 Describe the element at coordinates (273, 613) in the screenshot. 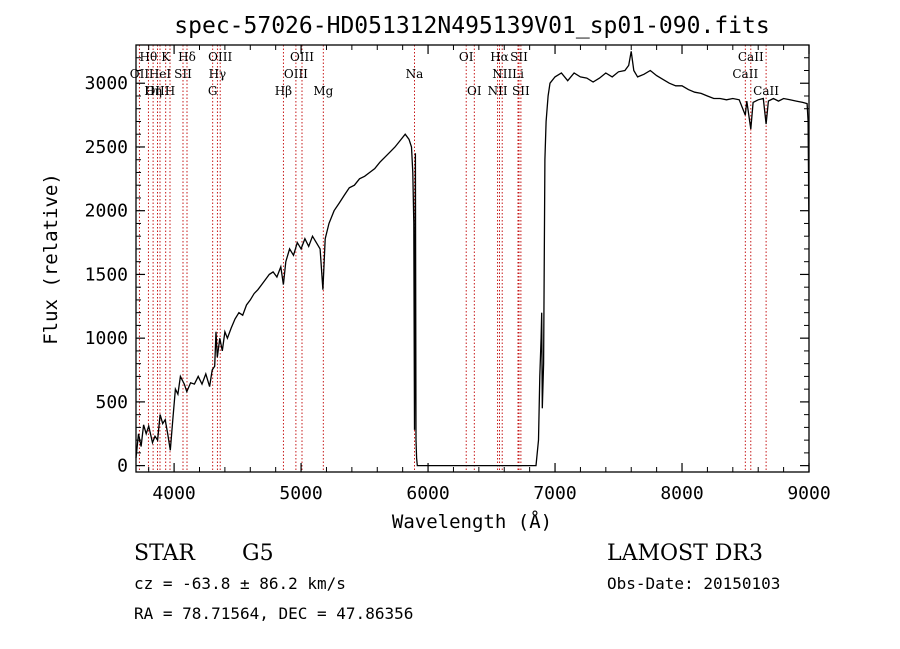

I see `coordinates-readout: RA = 78.71564, DEC = 47.86356` at that location.